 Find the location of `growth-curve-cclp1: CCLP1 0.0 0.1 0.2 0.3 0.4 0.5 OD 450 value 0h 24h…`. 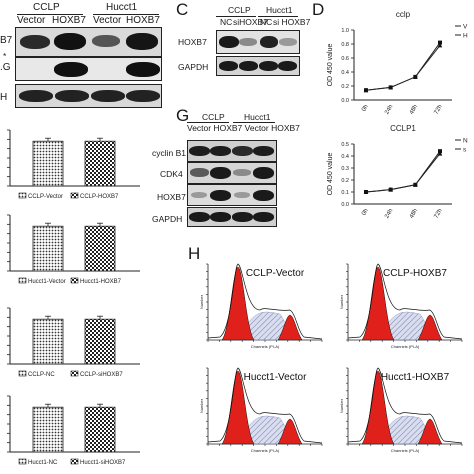

growth-curve-cclp1: CCLP1 0.0 0.1 0.2 0.3 0.4 0.5 OD 450 value 0h 24h… is located at coordinates (397, 172).